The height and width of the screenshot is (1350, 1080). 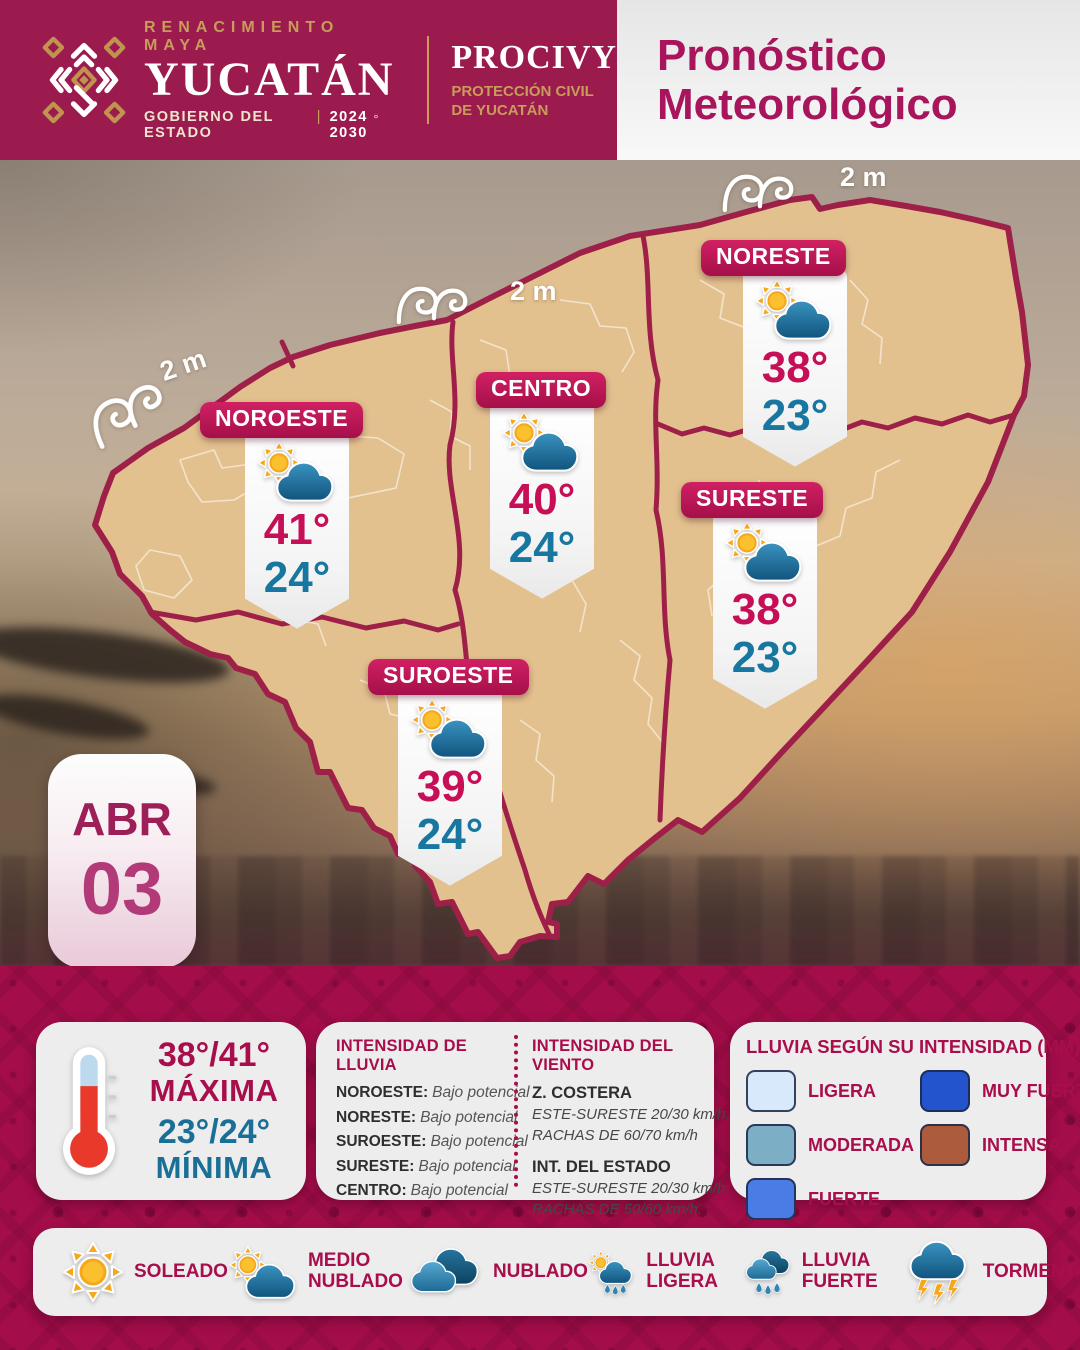 I want to click on page-title: Pronóstico Meteorológico, so click(x=807, y=79).